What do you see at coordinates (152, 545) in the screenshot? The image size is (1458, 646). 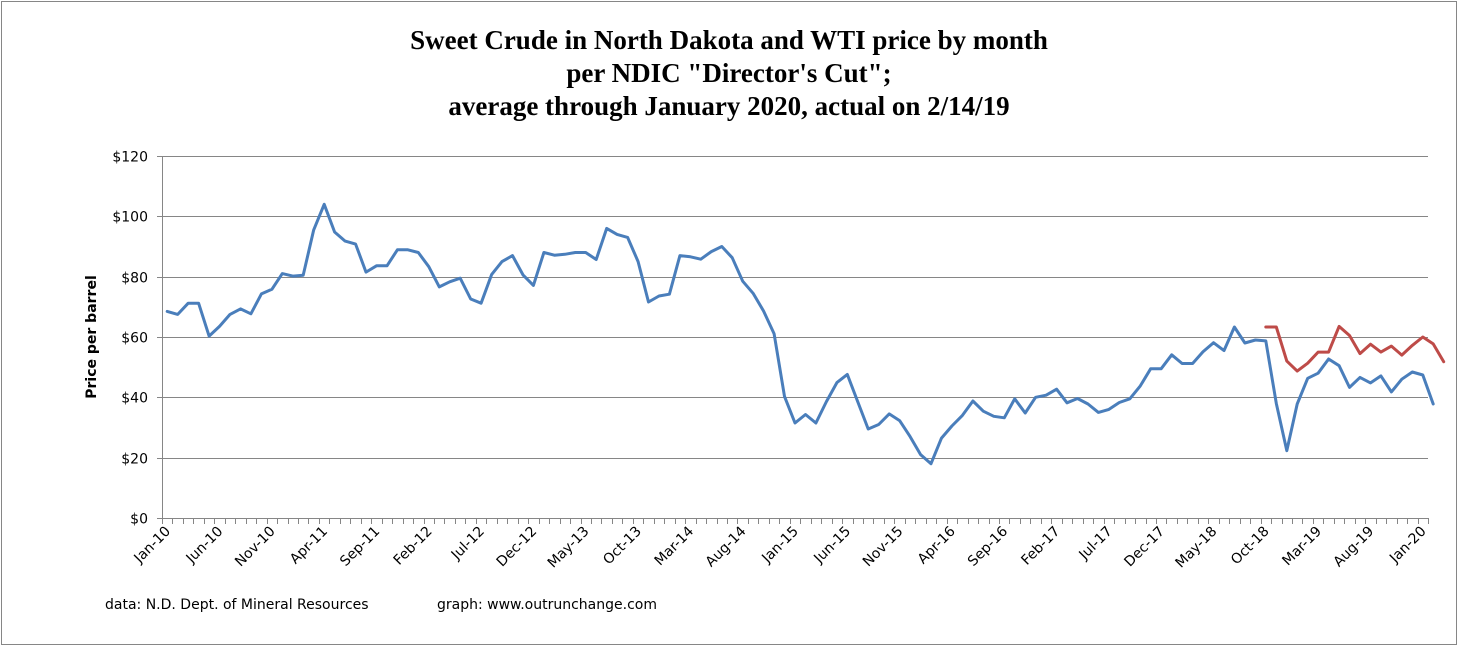 I see `x-tick-label: Jan-10` at bounding box center [152, 545].